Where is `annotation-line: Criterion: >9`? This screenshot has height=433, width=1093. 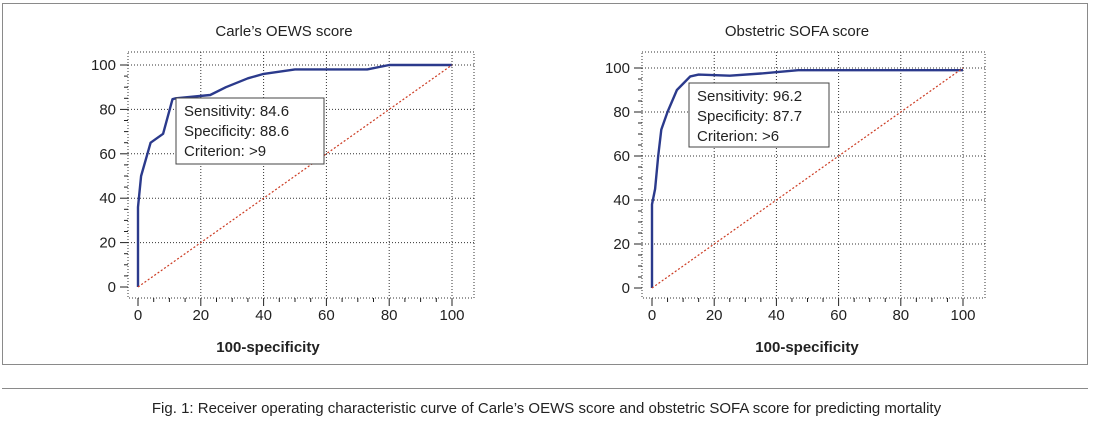 annotation-line: Criterion: >9 is located at coordinates (225, 151).